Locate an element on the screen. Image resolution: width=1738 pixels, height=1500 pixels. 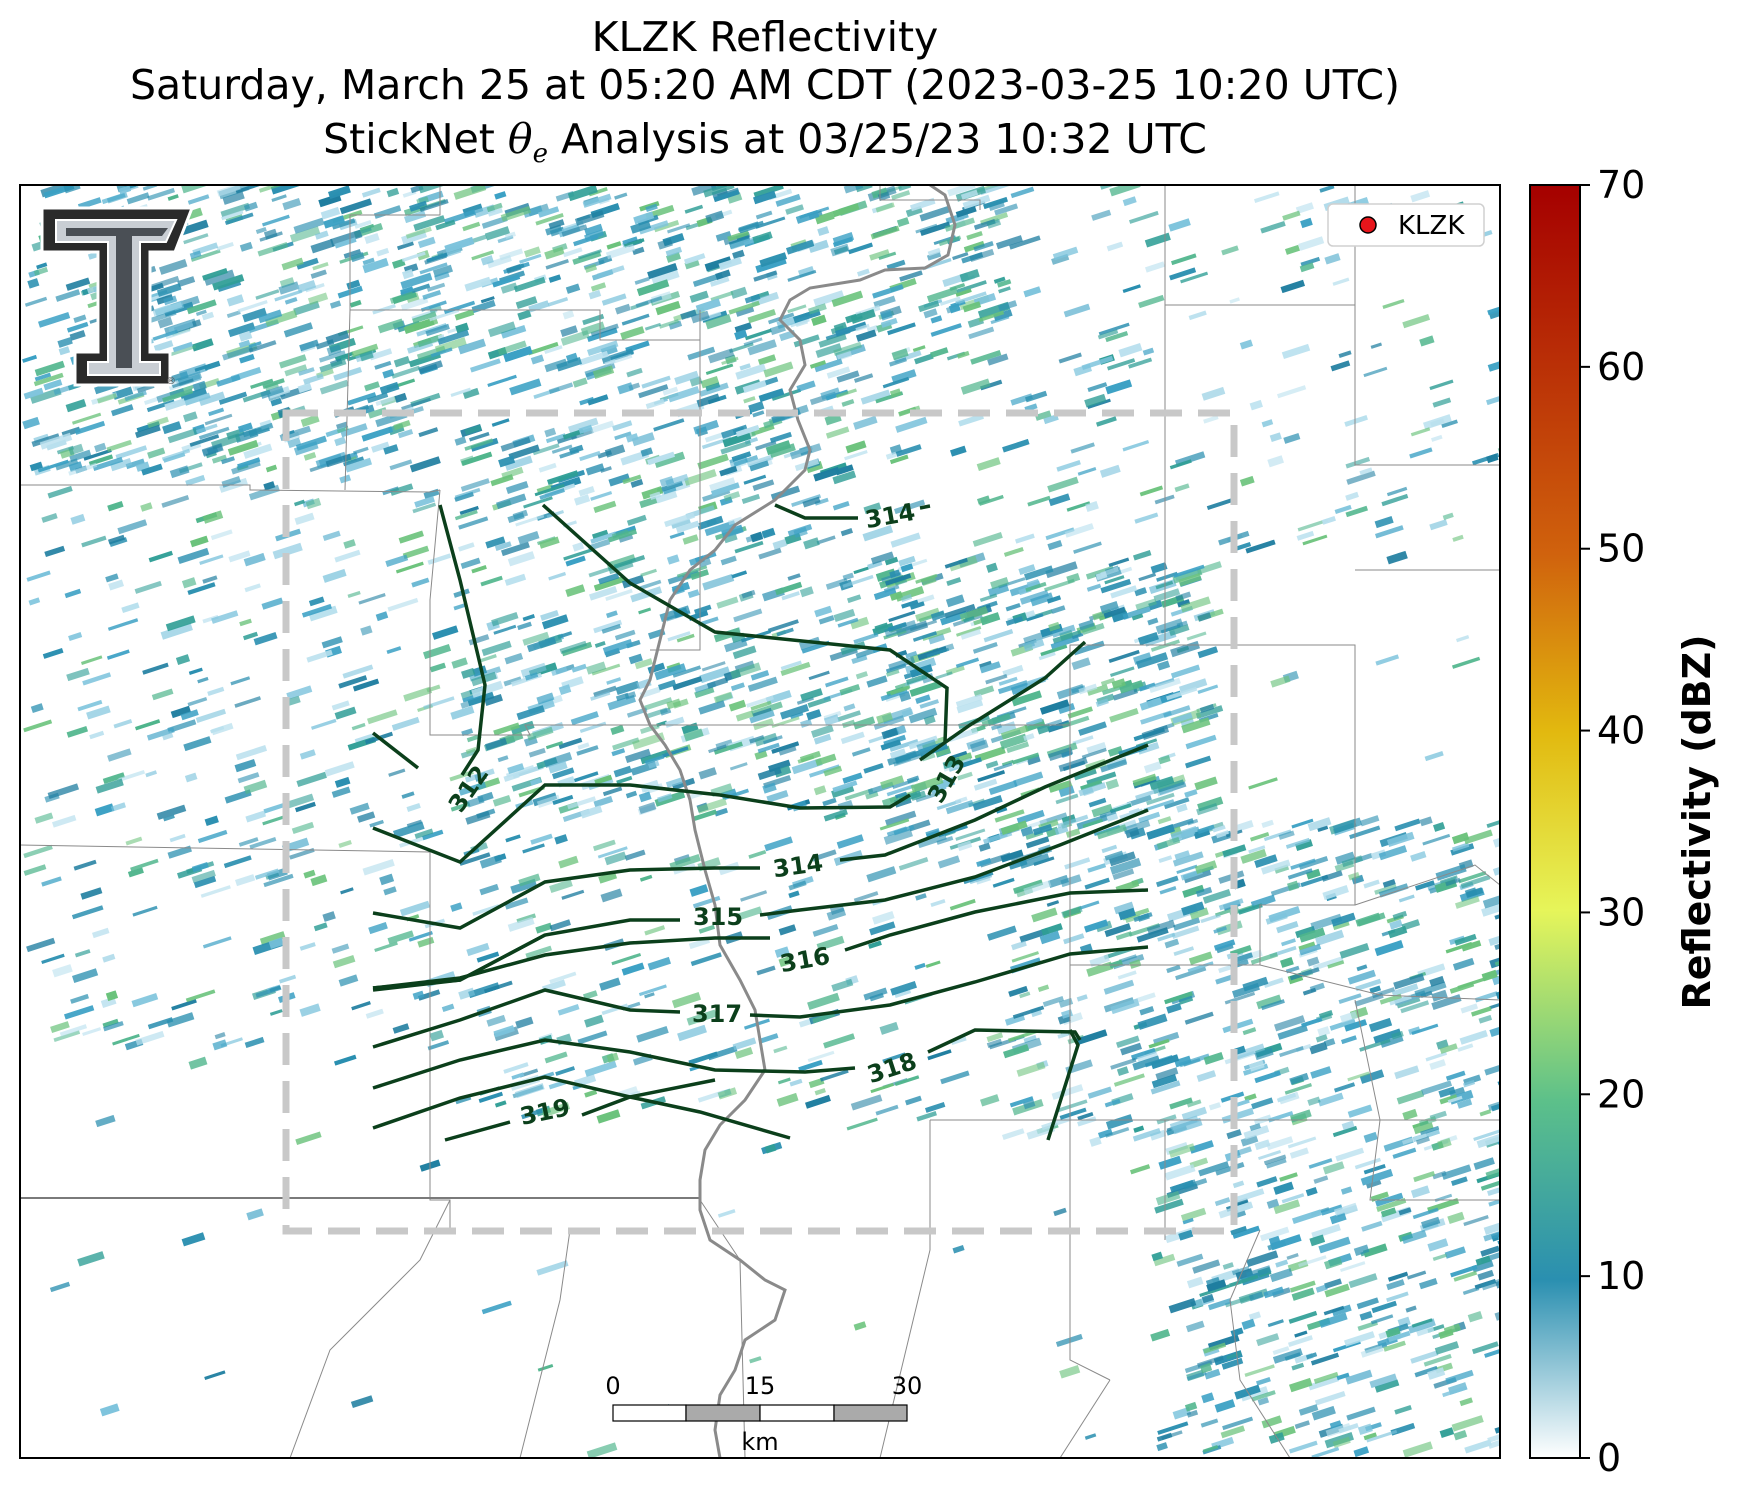
colorbar-label: Reflectivity (dBZ) is located at coordinates (1697, 821).